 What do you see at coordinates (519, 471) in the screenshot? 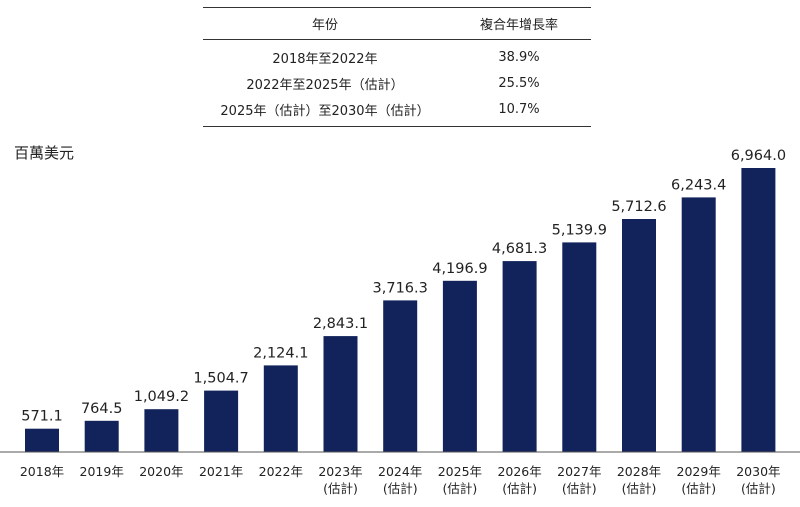
I see `x-tick-label: 2026年` at bounding box center [519, 471].